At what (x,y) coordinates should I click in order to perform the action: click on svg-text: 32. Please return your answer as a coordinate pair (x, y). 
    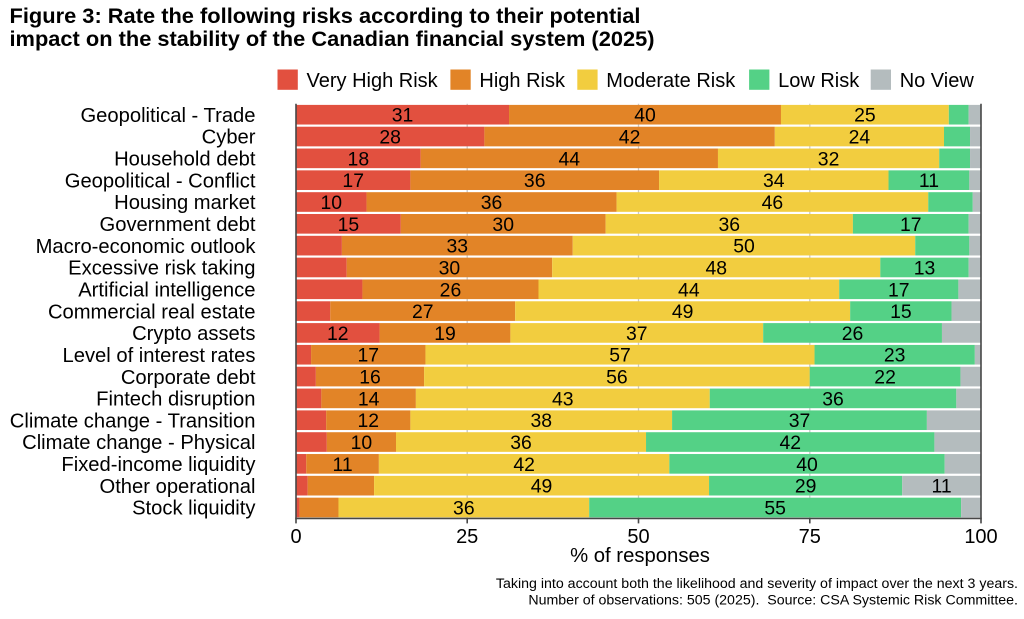
    Looking at the image, I should click on (829, 159).